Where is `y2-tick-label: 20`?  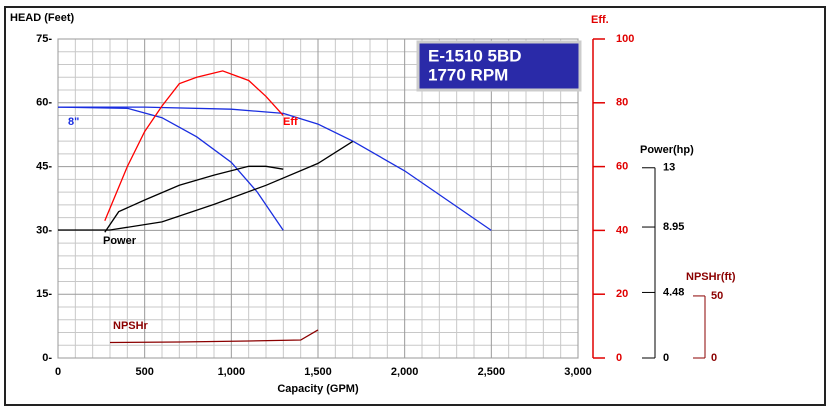
y2-tick-label: 20 is located at coordinates (622, 294).